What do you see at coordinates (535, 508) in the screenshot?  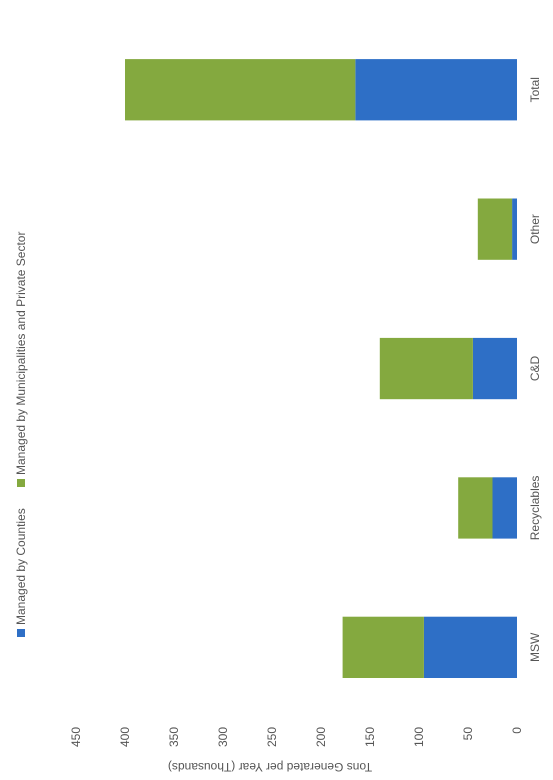 I see `category-label: Recyclables` at bounding box center [535, 508].